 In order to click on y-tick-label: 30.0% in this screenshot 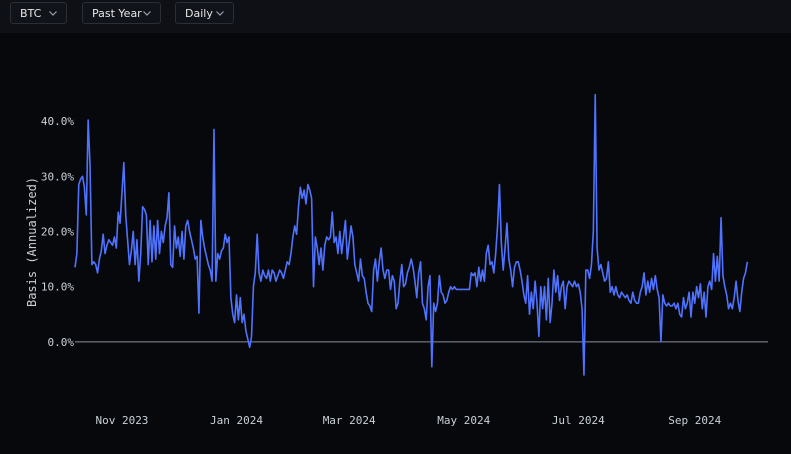, I will do `click(57, 176)`.